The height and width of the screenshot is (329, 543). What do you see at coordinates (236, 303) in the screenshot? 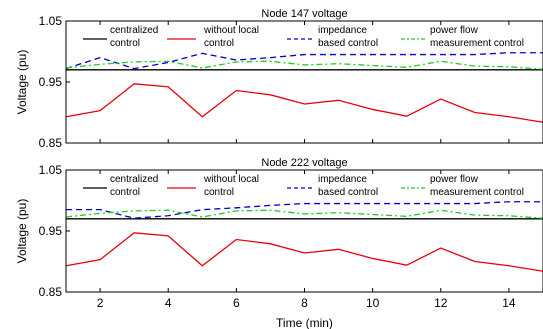
I see `x-tick-label: 6` at bounding box center [236, 303].